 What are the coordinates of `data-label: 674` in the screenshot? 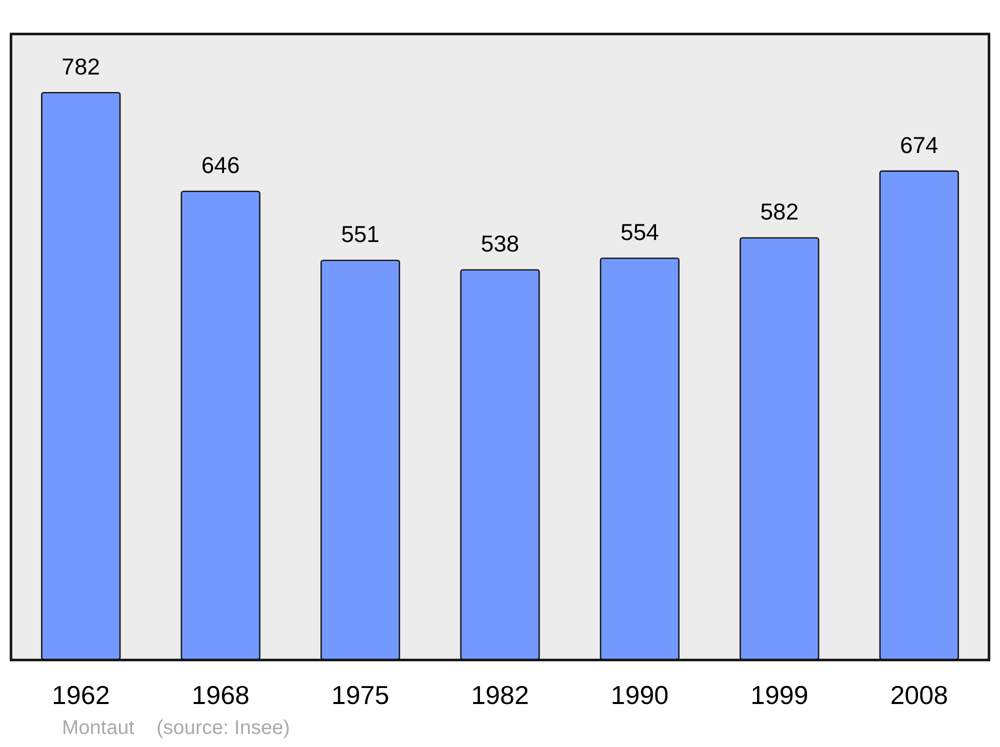 It's located at (919, 145).